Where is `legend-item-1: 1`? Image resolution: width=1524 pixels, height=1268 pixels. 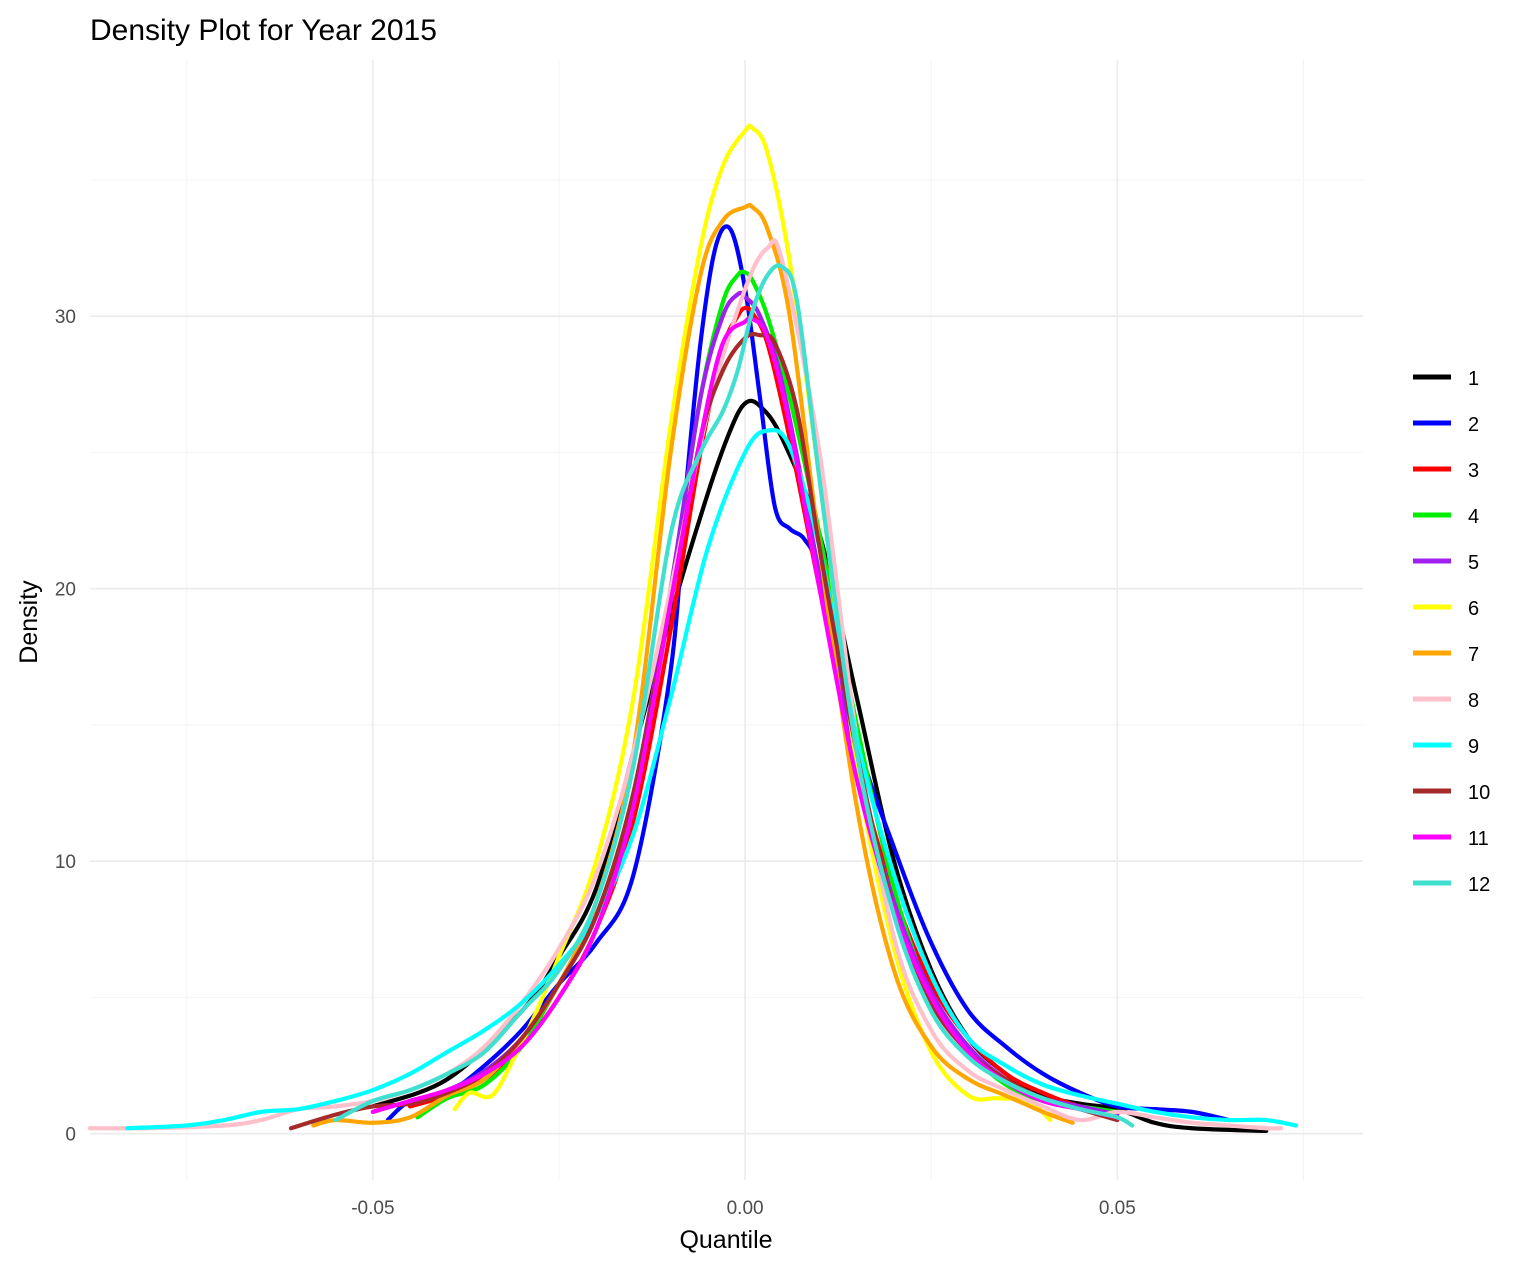
legend-item-1: 1 is located at coordinates (1446, 379).